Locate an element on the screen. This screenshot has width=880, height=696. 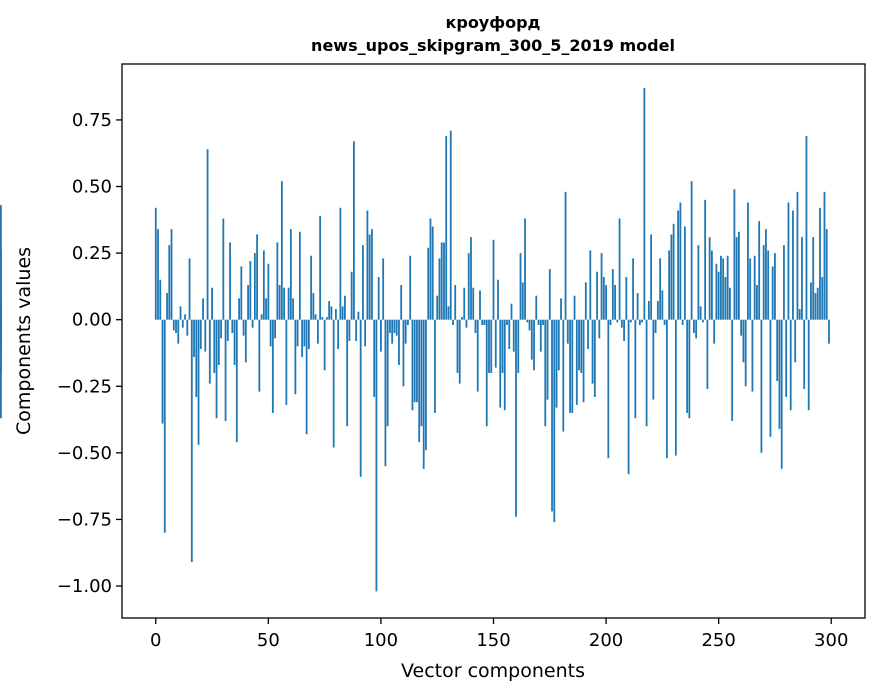
y-tick-label: −0.25 is located at coordinates (84, 386).